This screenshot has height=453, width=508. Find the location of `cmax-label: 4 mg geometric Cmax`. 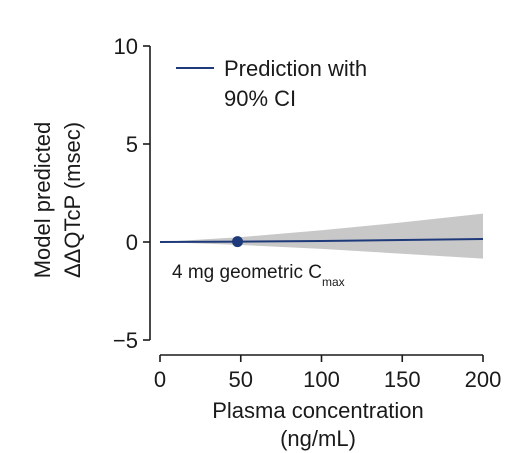

cmax-label: 4 mg geometric Cmax is located at coordinates (258, 275).